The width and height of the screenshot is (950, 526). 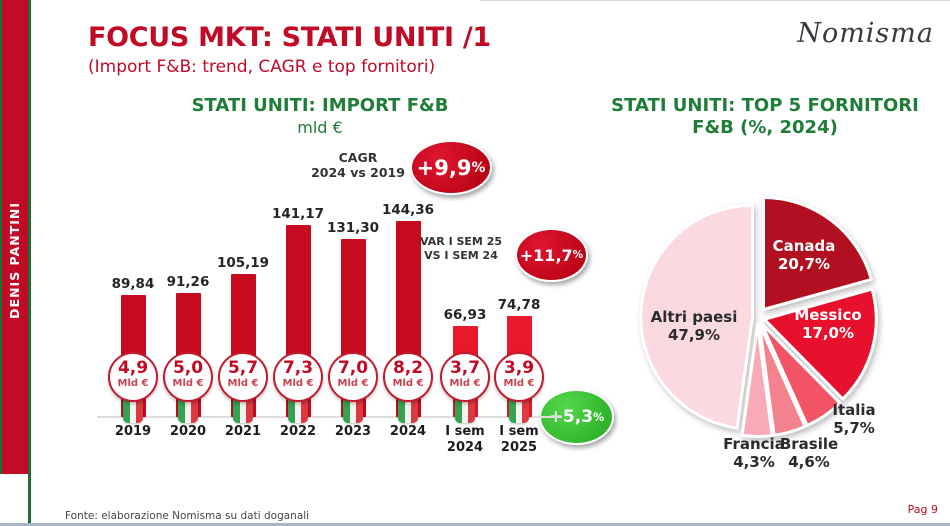 I want to click on bar-chart-baseline, so click(x=329, y=417).